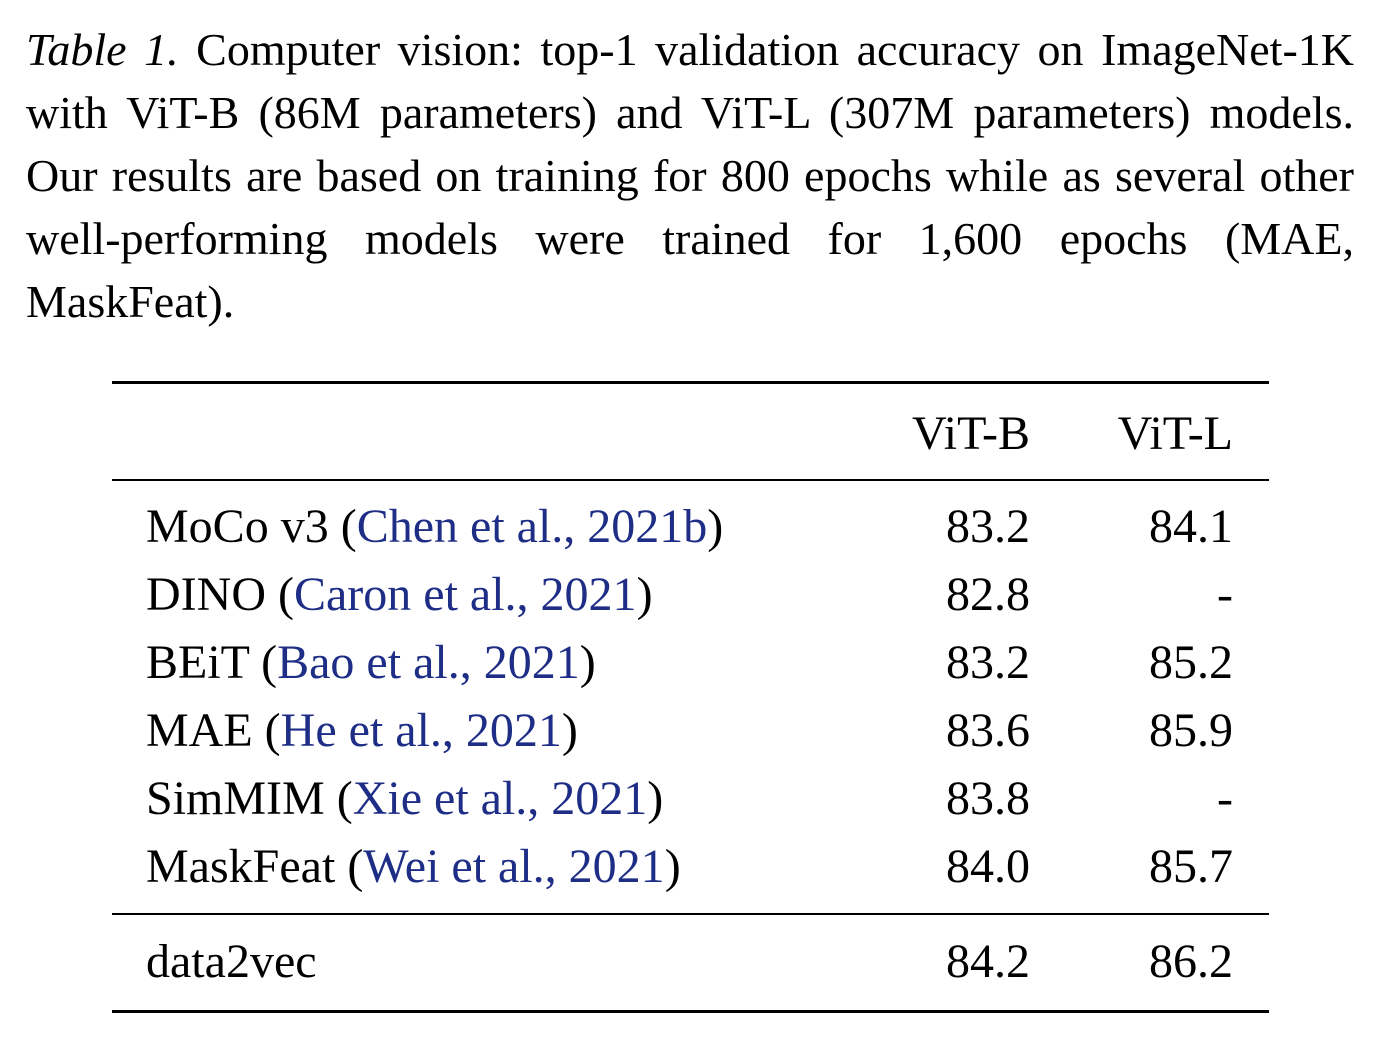 The image size is (1400, 1064). I want to click on vit-l-value: 85.2, so click(1191, 662).